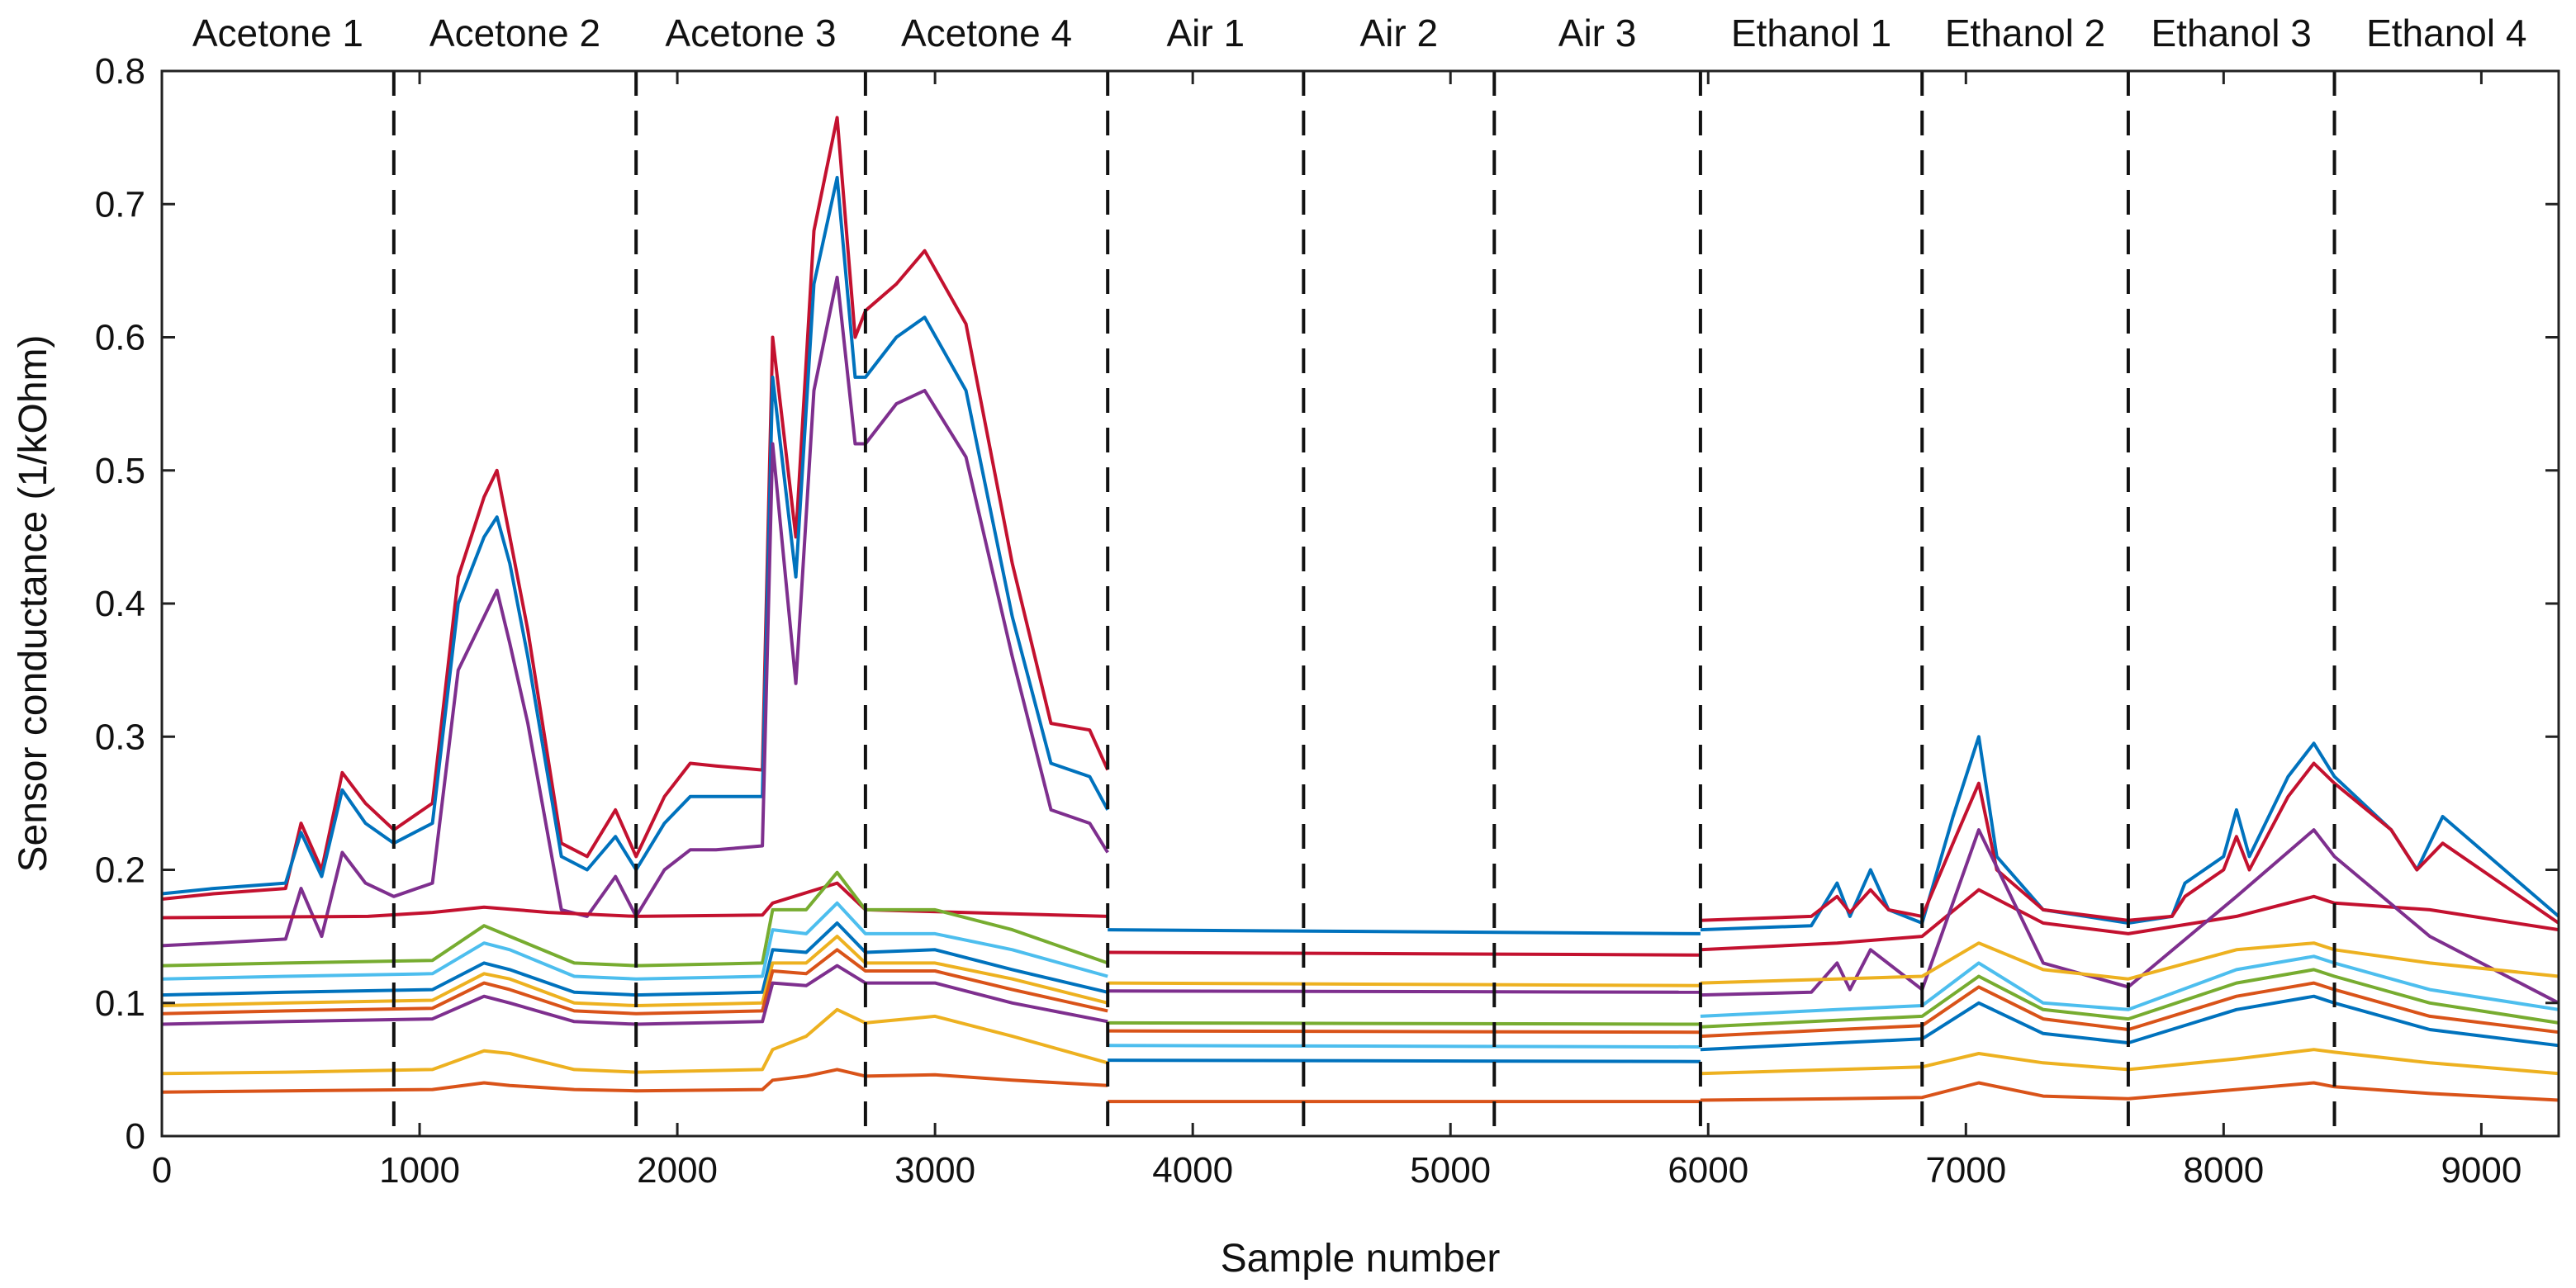 This screenshot has height=1288, width=2576. What do you see at coordinates (1361, 1259) in the screenshot?
I see `x-axis-title: Sample number` at bounding box center [1361, 1259].